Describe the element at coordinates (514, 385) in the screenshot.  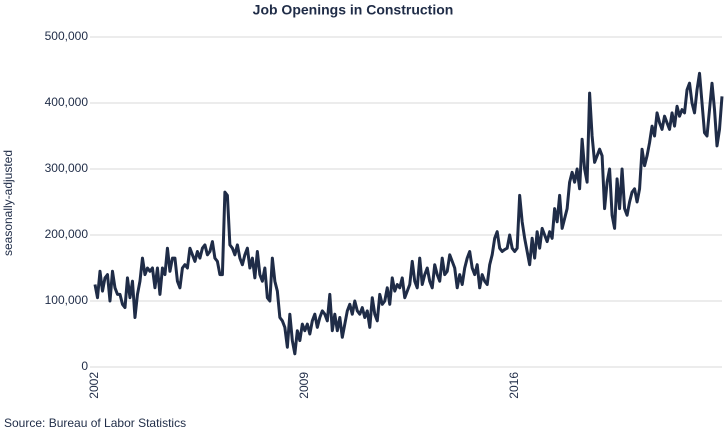
I see `x-tick-label: 2016` at that location.